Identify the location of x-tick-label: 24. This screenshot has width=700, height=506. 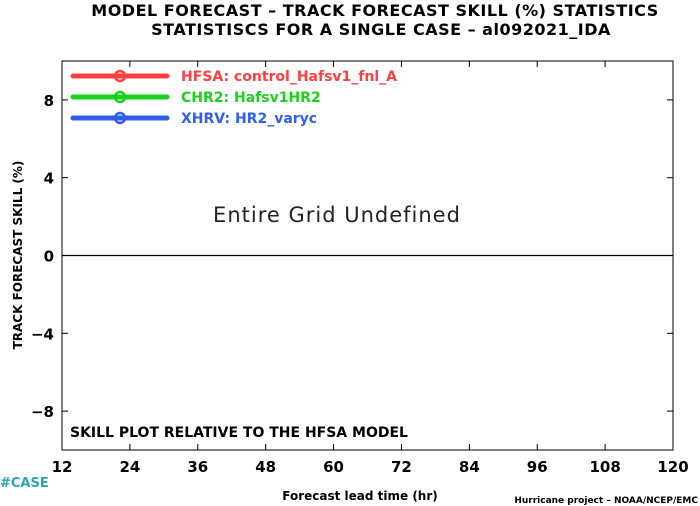
(129, 467).